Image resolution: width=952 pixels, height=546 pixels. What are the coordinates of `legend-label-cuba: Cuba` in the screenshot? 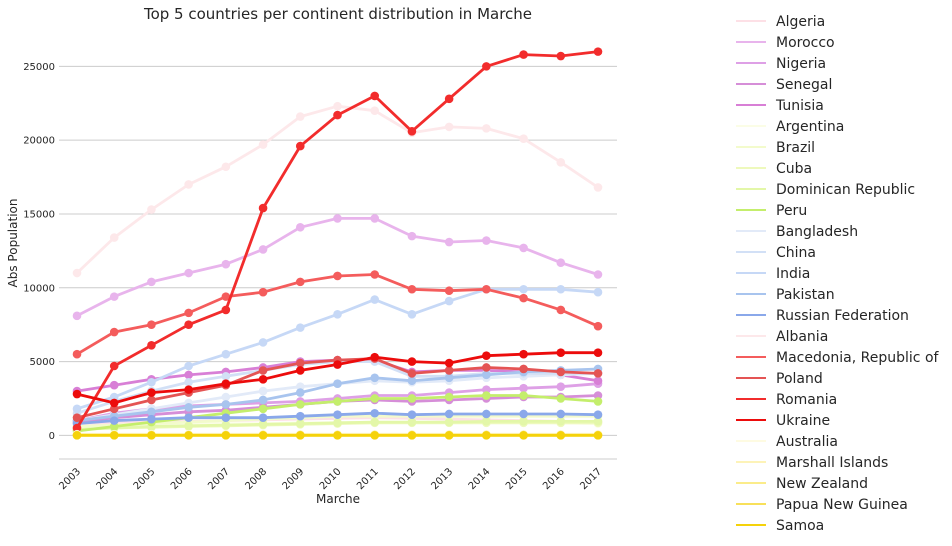 It's located at (794, 169).